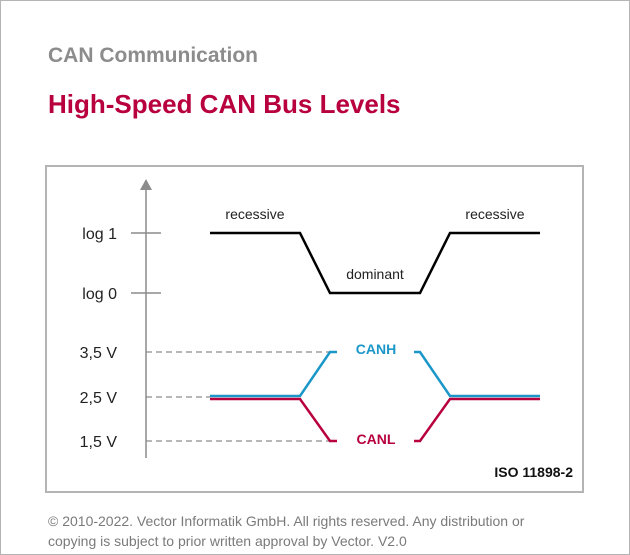 This screenshot has width=630, height=555. Describe the element at coordinates (254, 214) in the screenshot. I see `label-recessive-left: recessive` at that location.